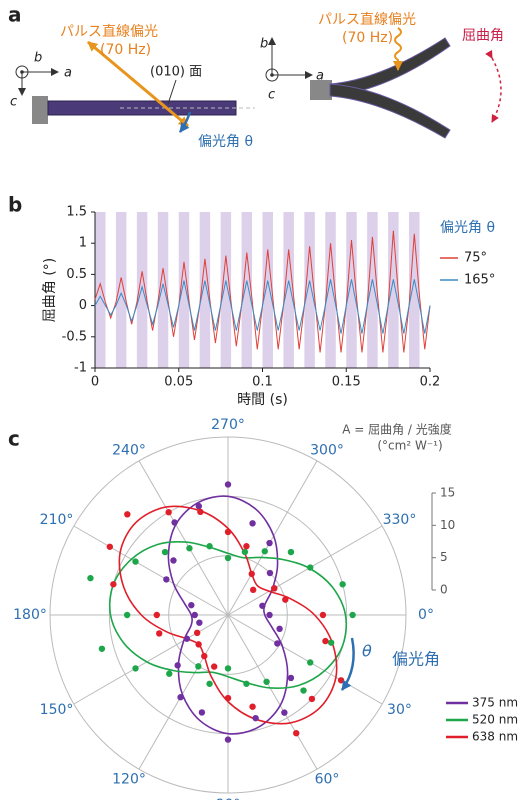 This screenshot has height=800, width=529. I want to click on legend-label: 75°, so click(475, 258).